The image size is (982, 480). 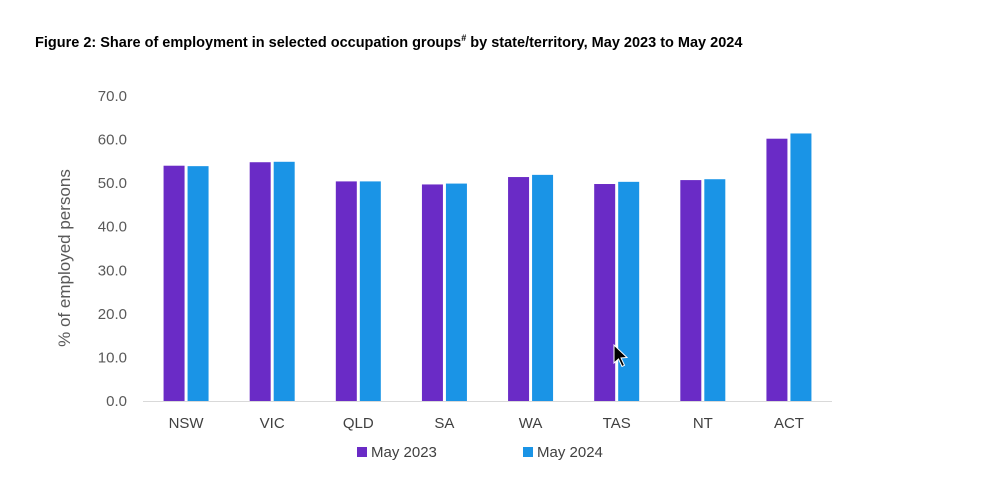 I want to click on y-tick-label: 40.0, so click(x=112, y=227).